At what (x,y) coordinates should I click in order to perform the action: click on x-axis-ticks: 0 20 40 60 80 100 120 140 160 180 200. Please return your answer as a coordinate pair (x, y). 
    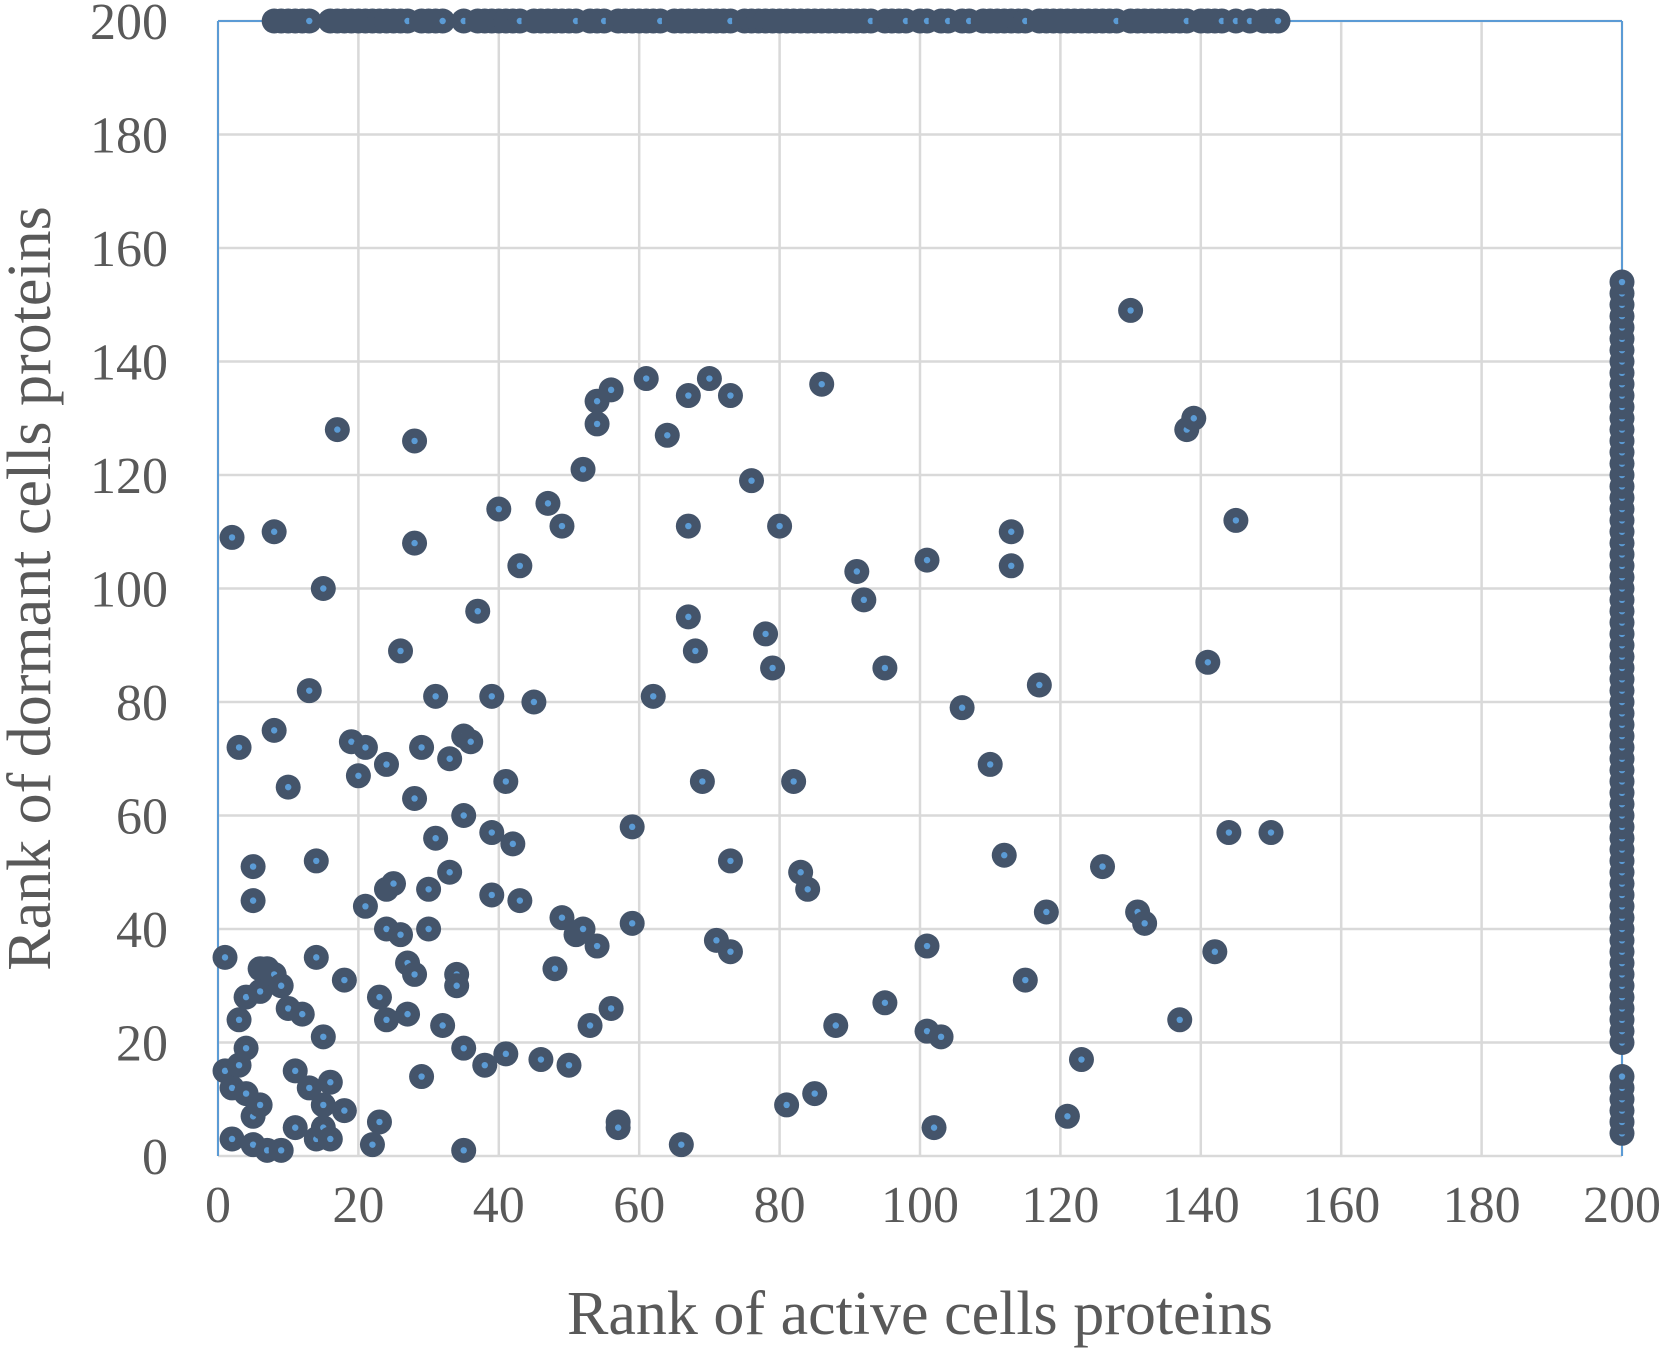
    Looking at the image, I should click on (933, 1205).